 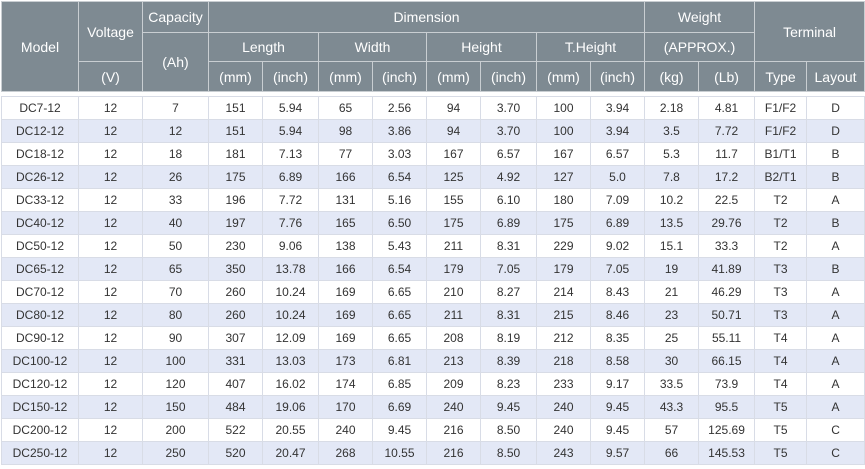 I want to click on table-cell: 5.3, so click(x=672, y=154).